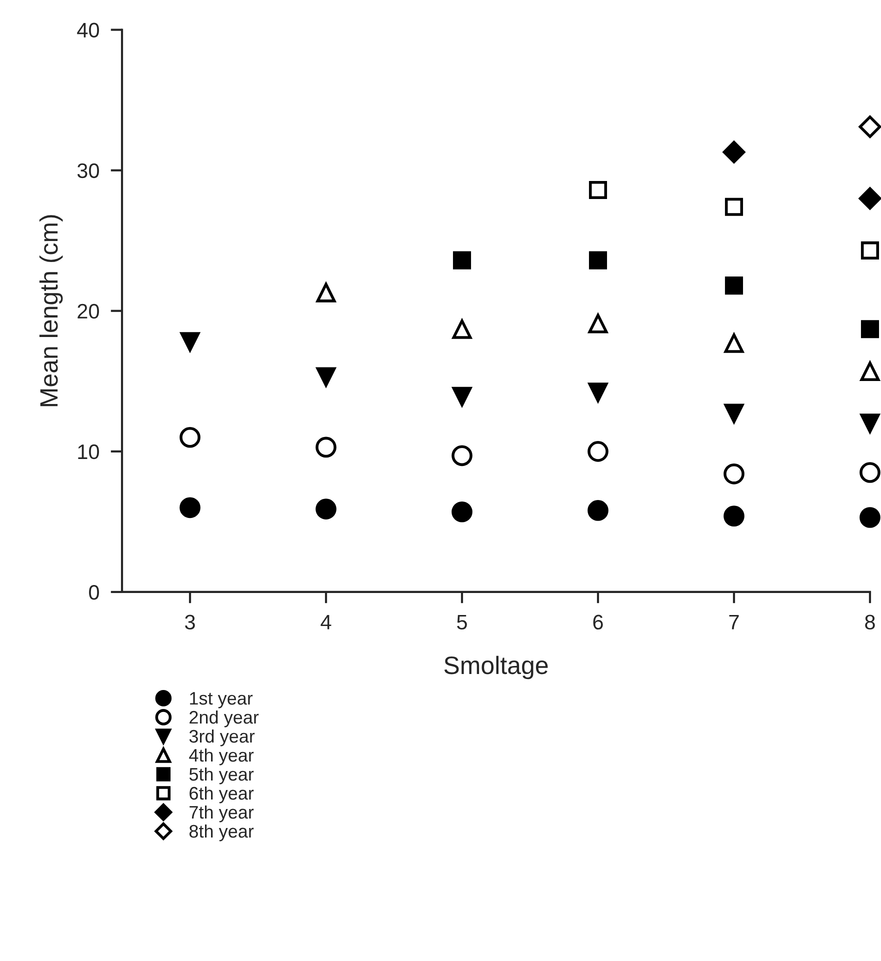 This screenshot has height=961, width=881. Describe the element at coordinates (88, 30) in the screenshot. I see `y-tick-label: 40` at that location.